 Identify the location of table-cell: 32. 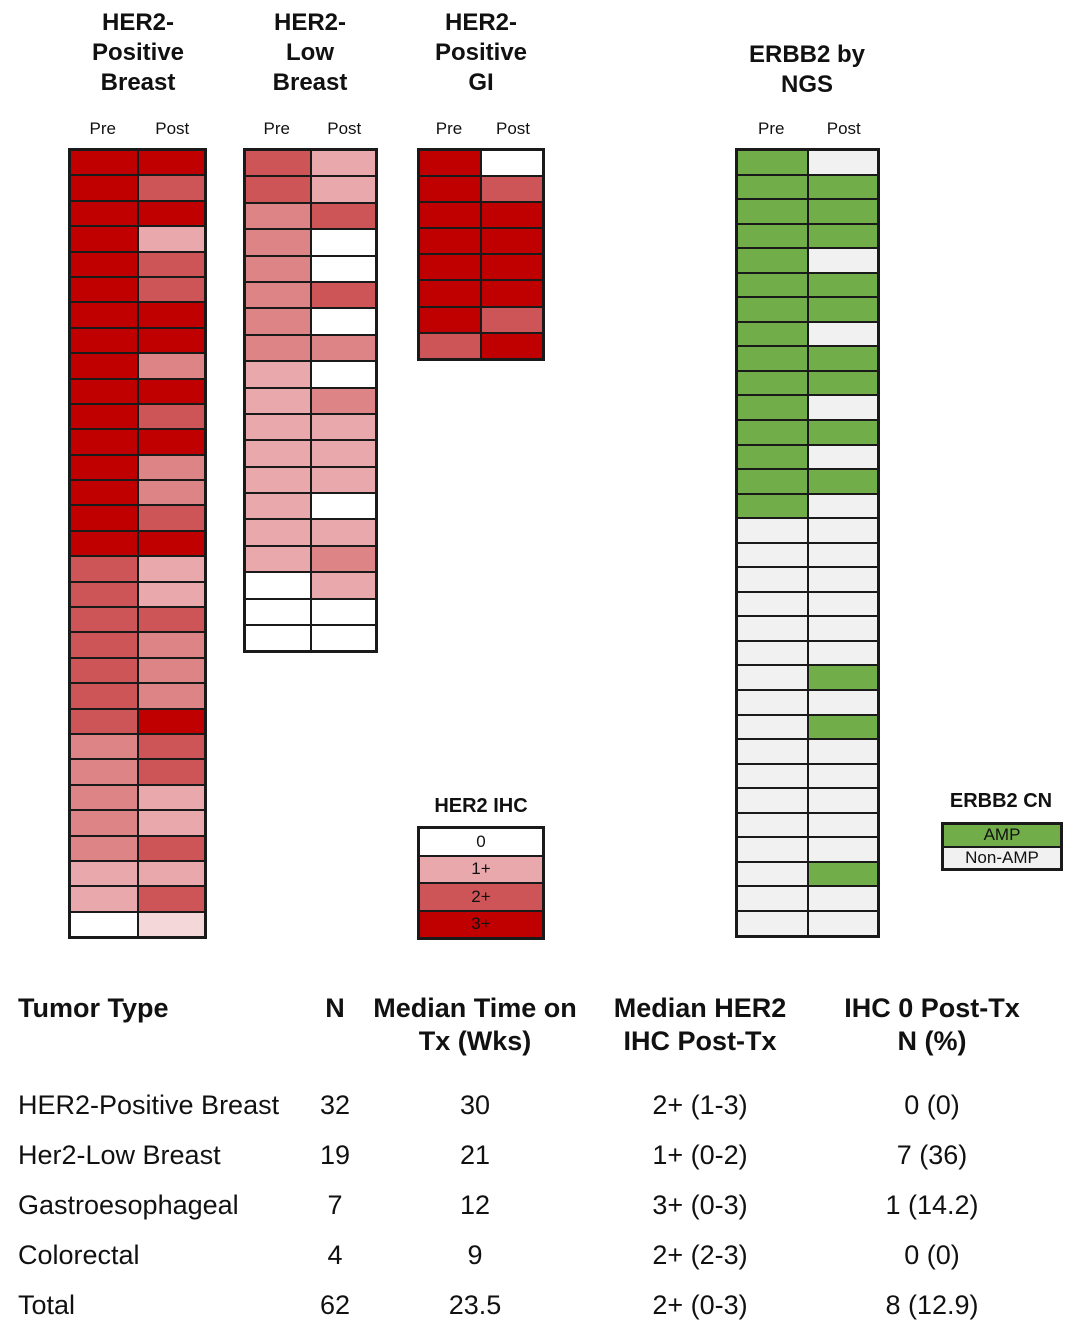
(335, 1105).